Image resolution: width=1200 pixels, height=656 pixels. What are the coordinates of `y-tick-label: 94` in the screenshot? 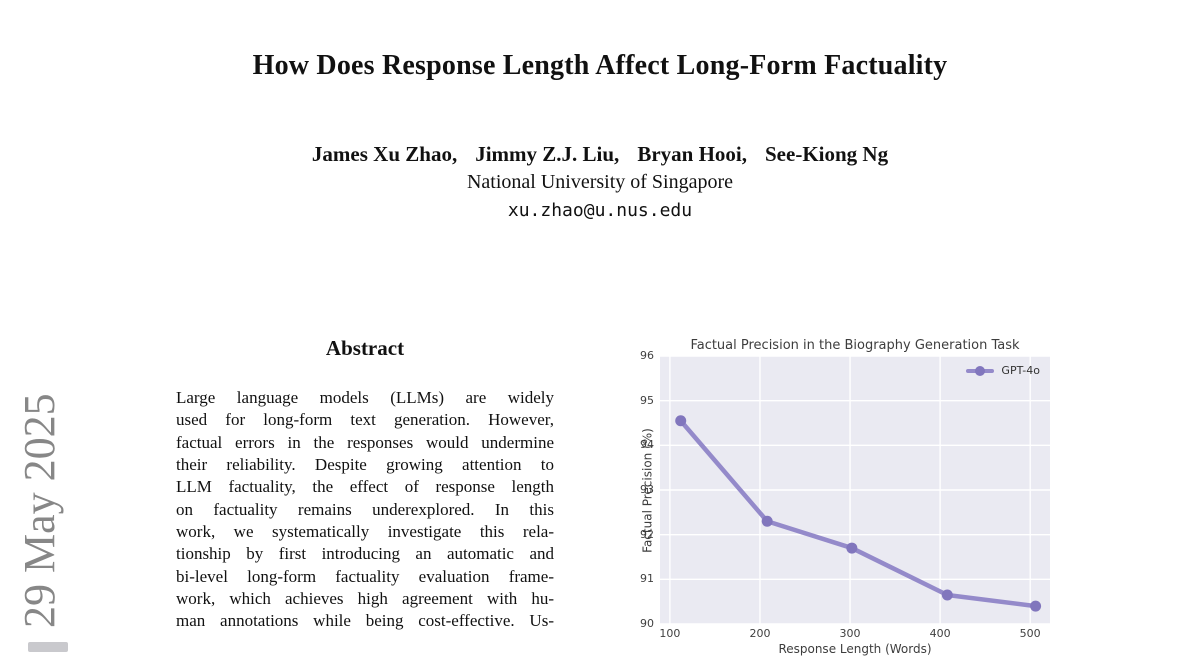 It's located at (647, 445).